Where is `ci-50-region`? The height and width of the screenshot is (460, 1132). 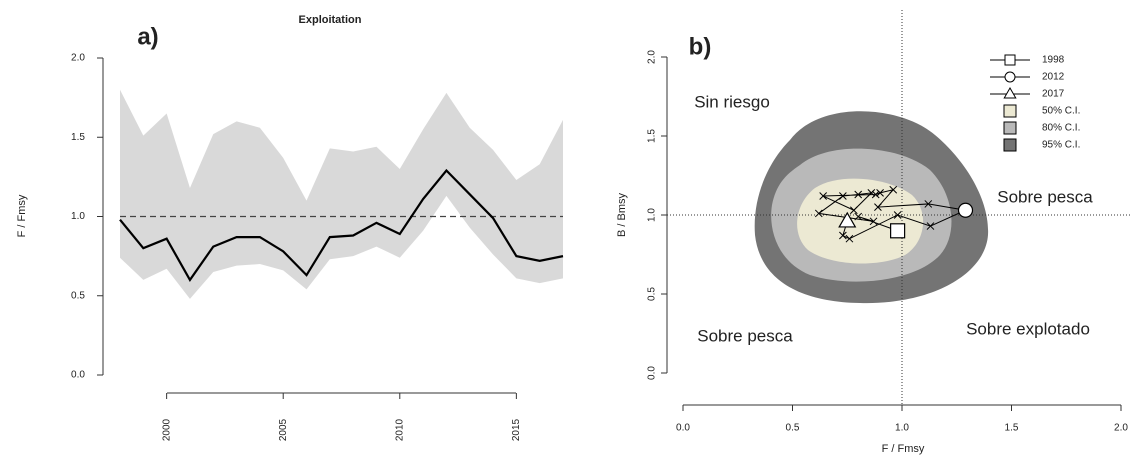
ci-50-region is located at coordinates (860, 221).